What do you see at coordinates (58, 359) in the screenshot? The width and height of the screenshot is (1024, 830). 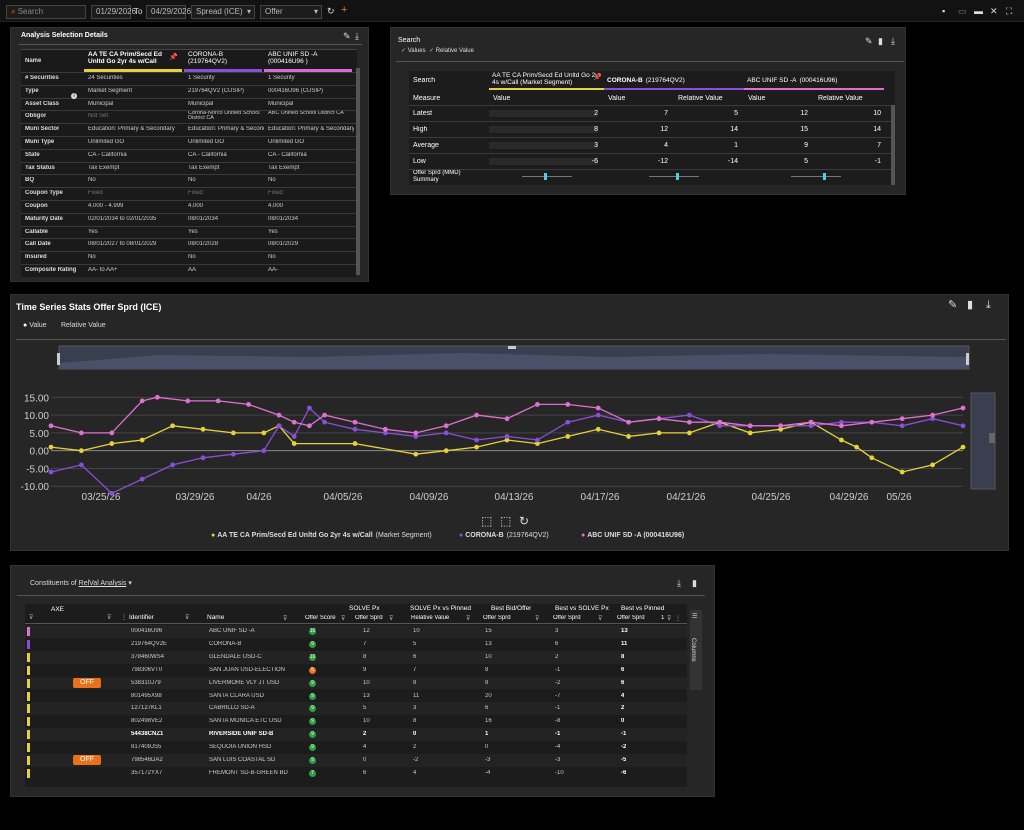 I see `navigator-handle-left` at bounding box center [58, 359].